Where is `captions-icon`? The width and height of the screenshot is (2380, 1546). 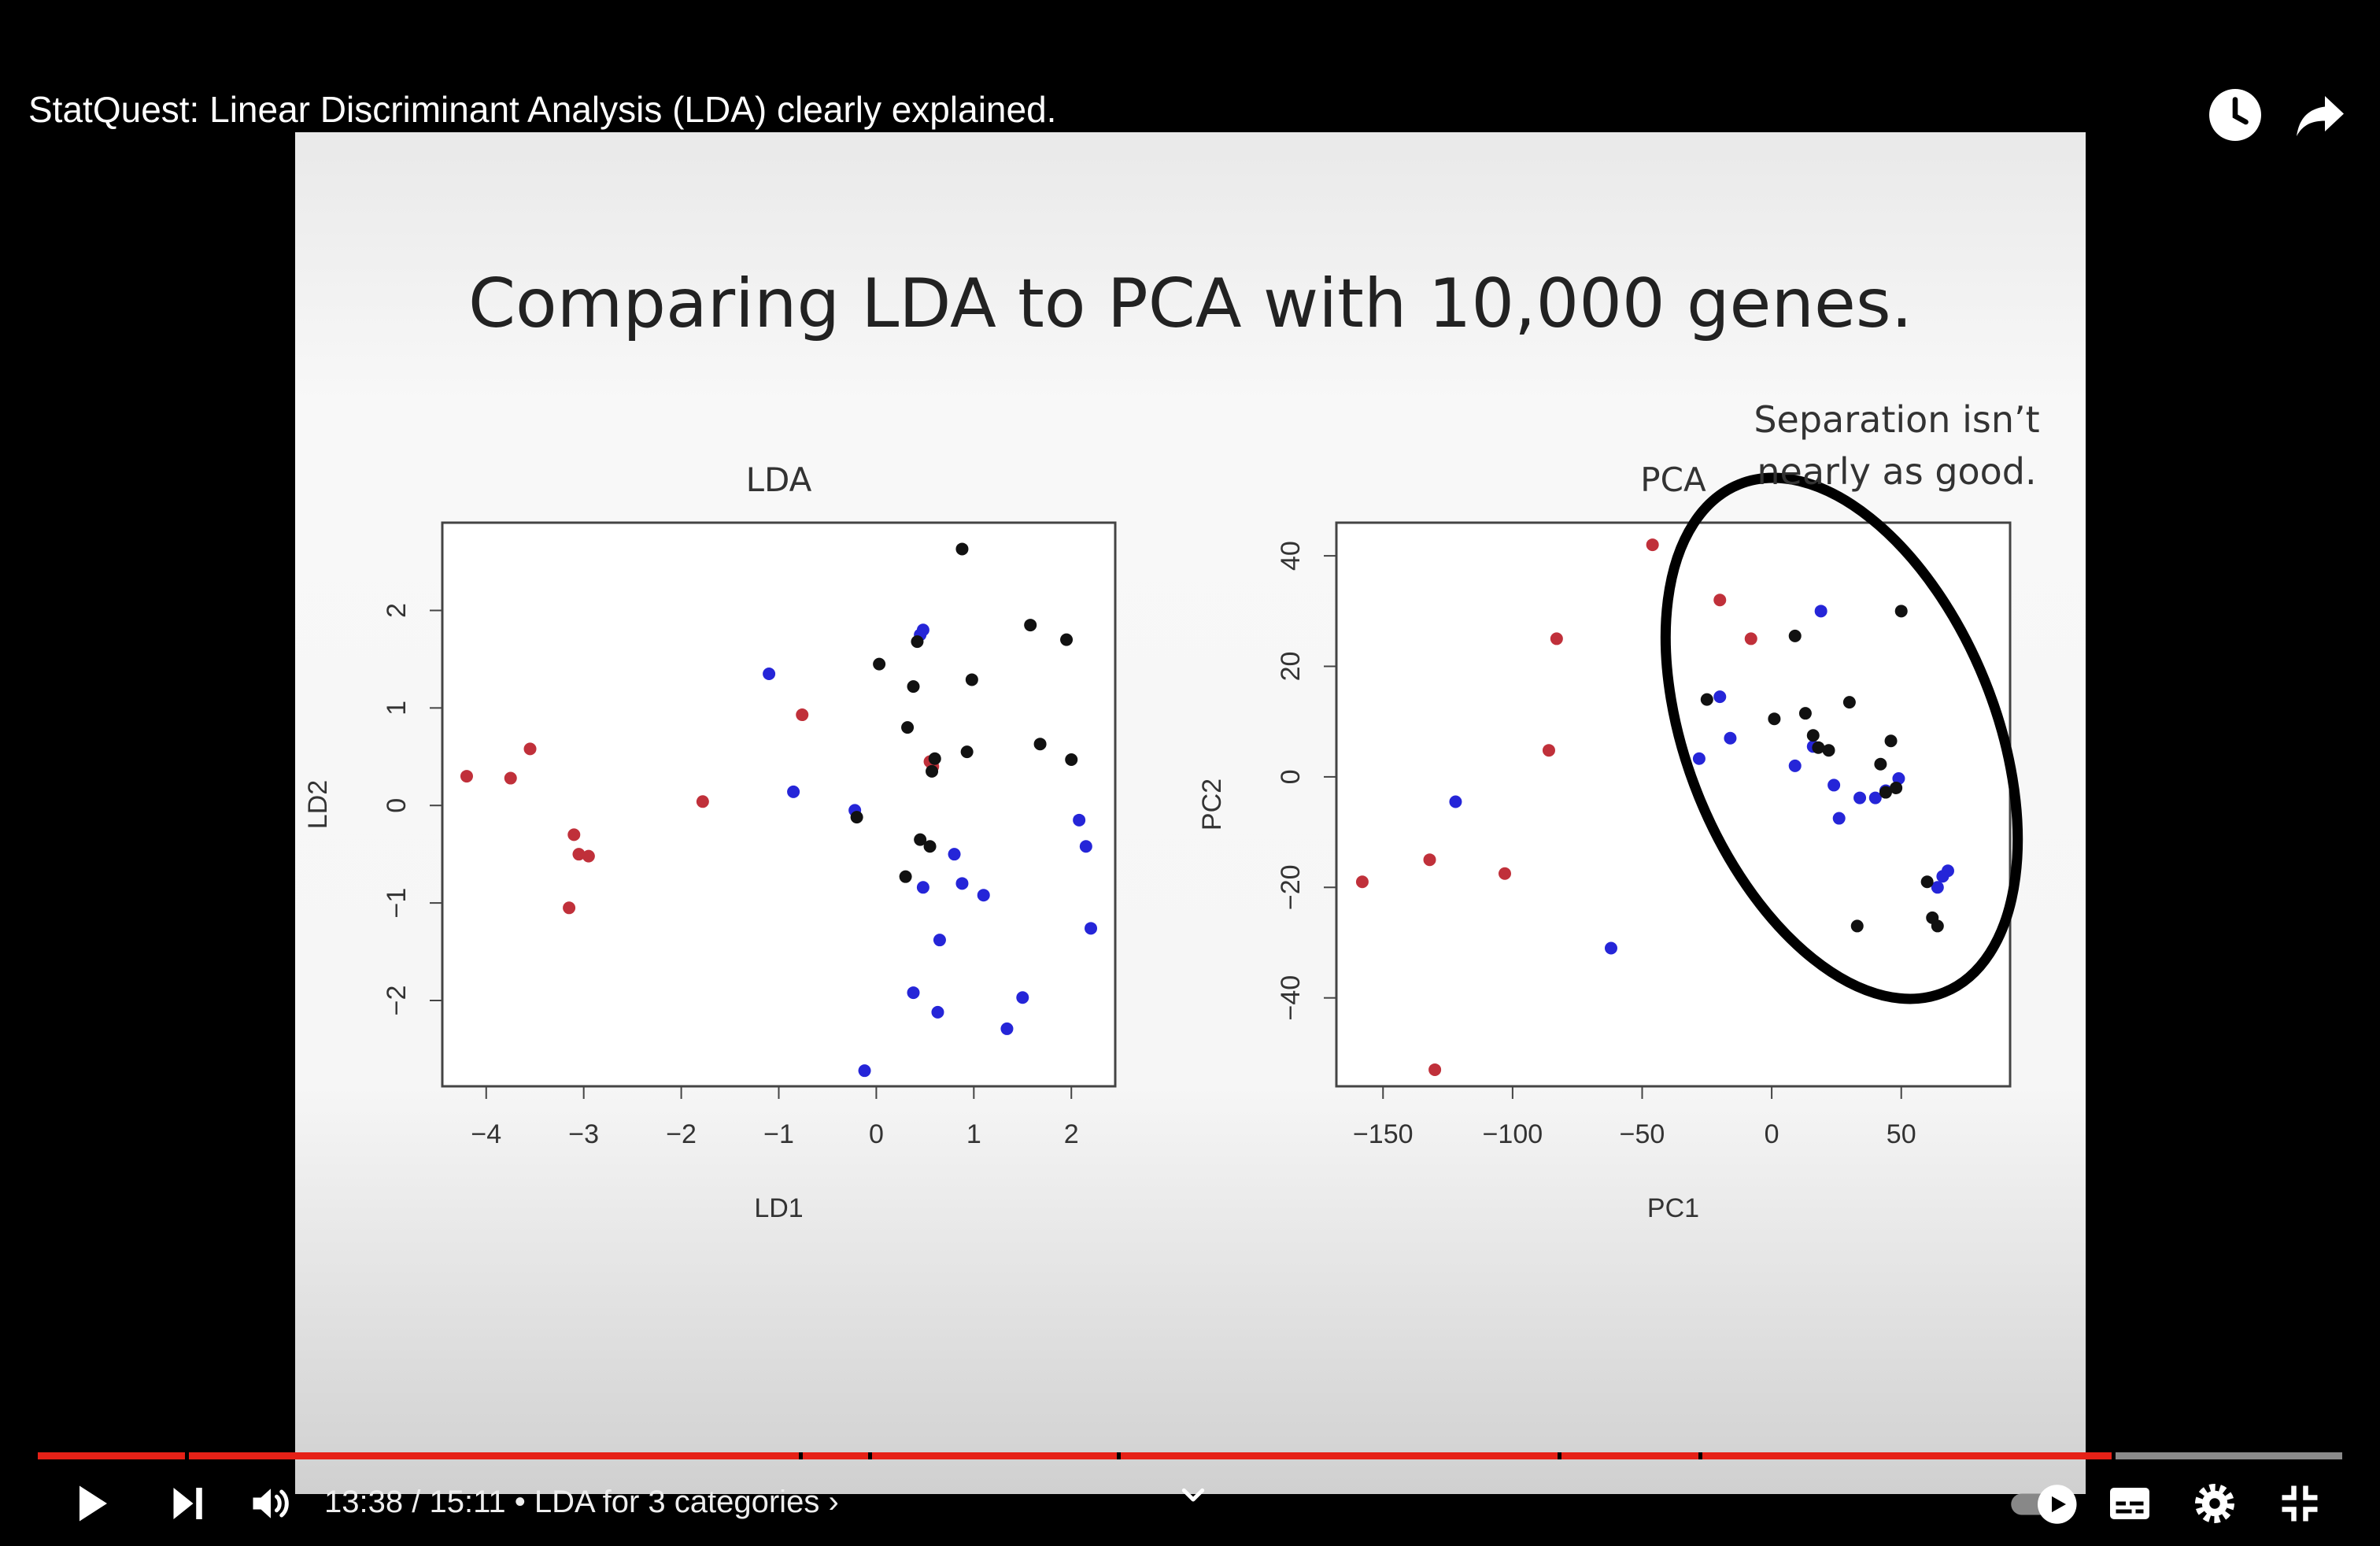 captions-icon is located at coordinates (2129, 1503).